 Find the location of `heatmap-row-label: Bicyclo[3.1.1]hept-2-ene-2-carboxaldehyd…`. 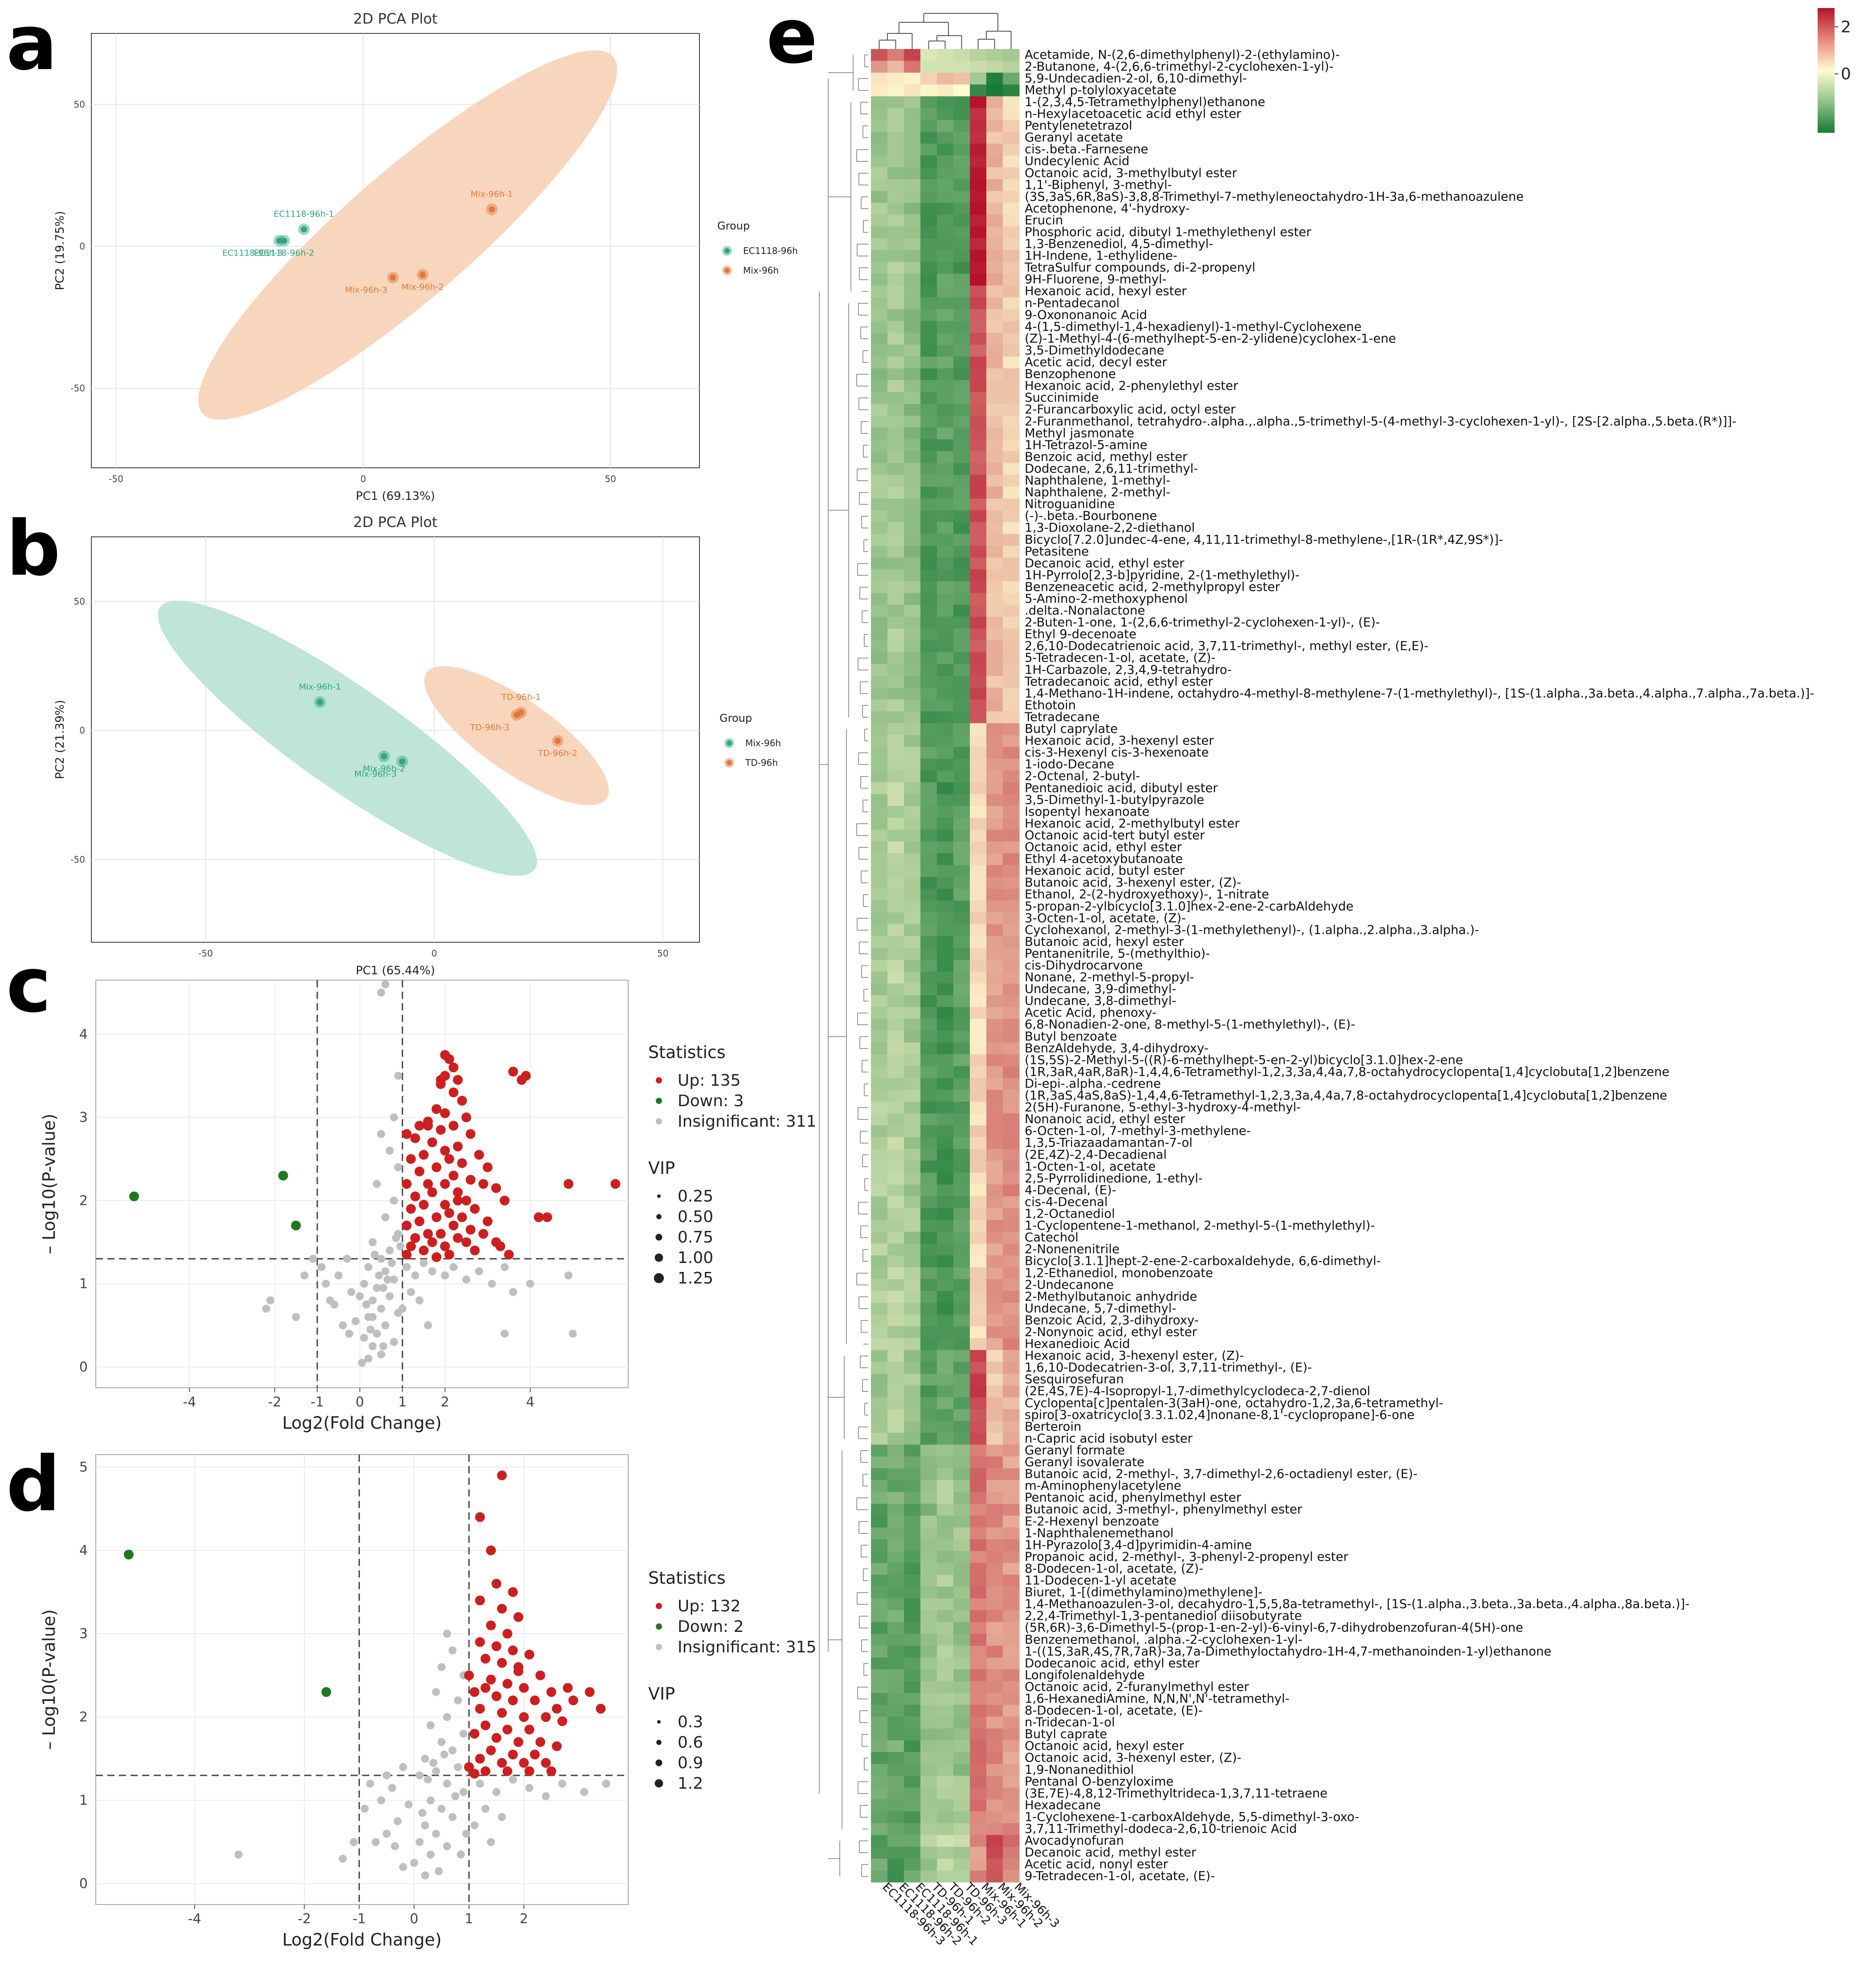

heatmap-row-label: Bicyclo[3.1.1]hept-2-ene-2-carboxaldehyd… is located at coordinates (1203, 1261).